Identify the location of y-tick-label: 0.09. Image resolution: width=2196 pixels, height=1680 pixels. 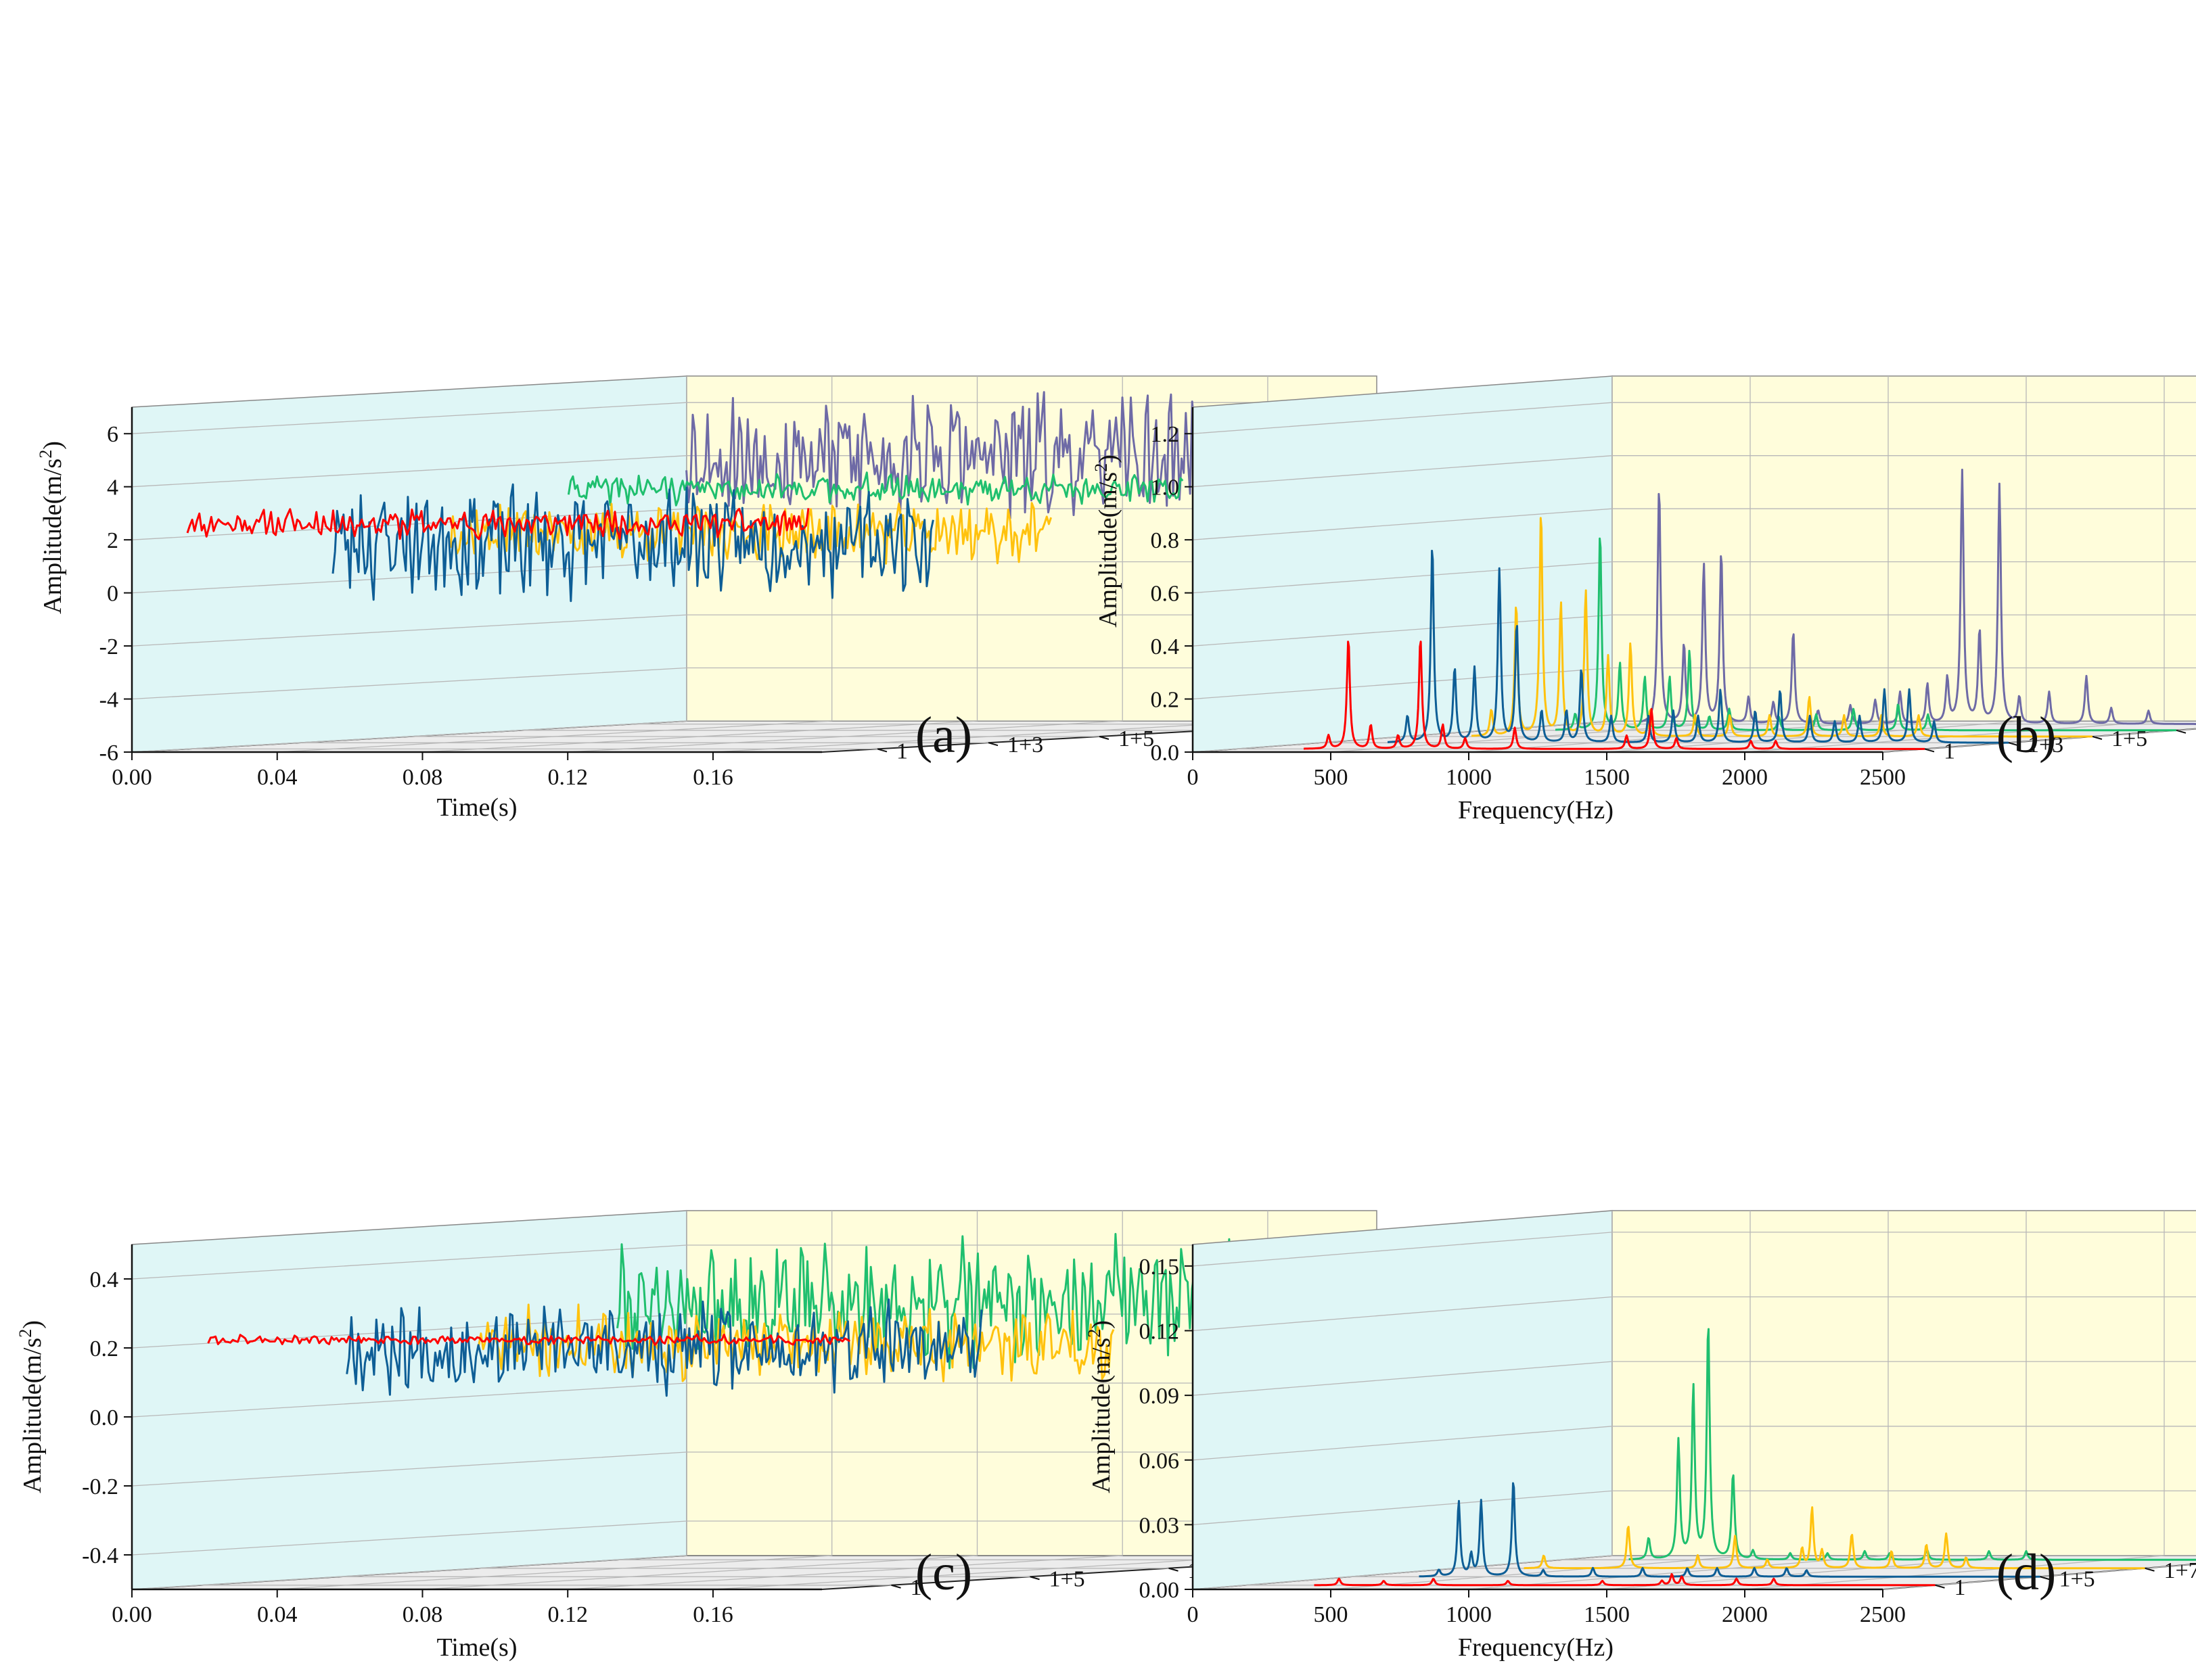
(1159, 1397).